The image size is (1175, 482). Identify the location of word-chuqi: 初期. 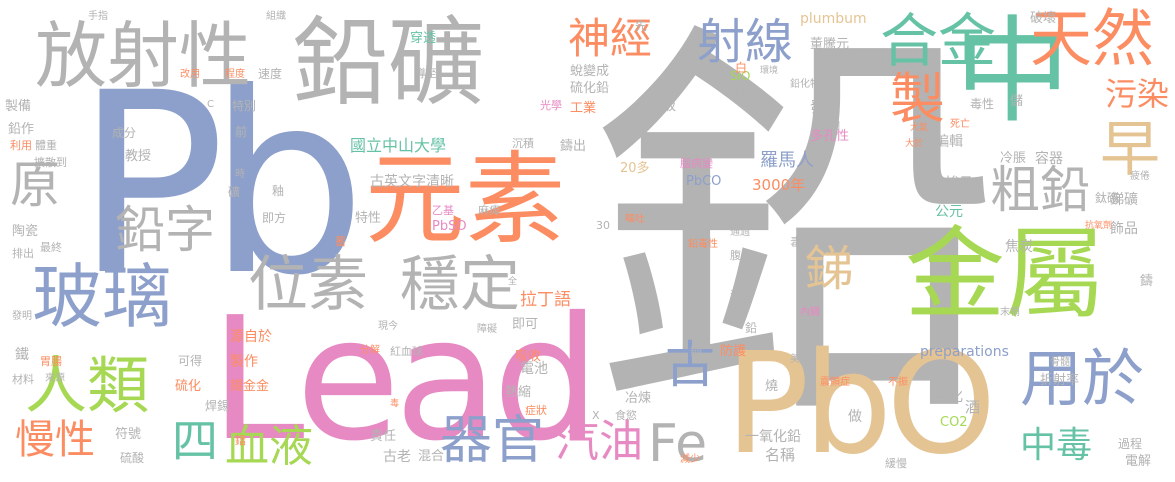
(830, 126).